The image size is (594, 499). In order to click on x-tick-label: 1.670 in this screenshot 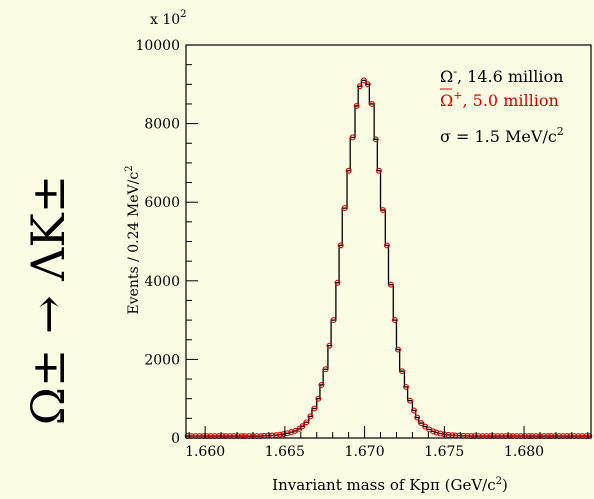, I will do `click(365, 452)`.